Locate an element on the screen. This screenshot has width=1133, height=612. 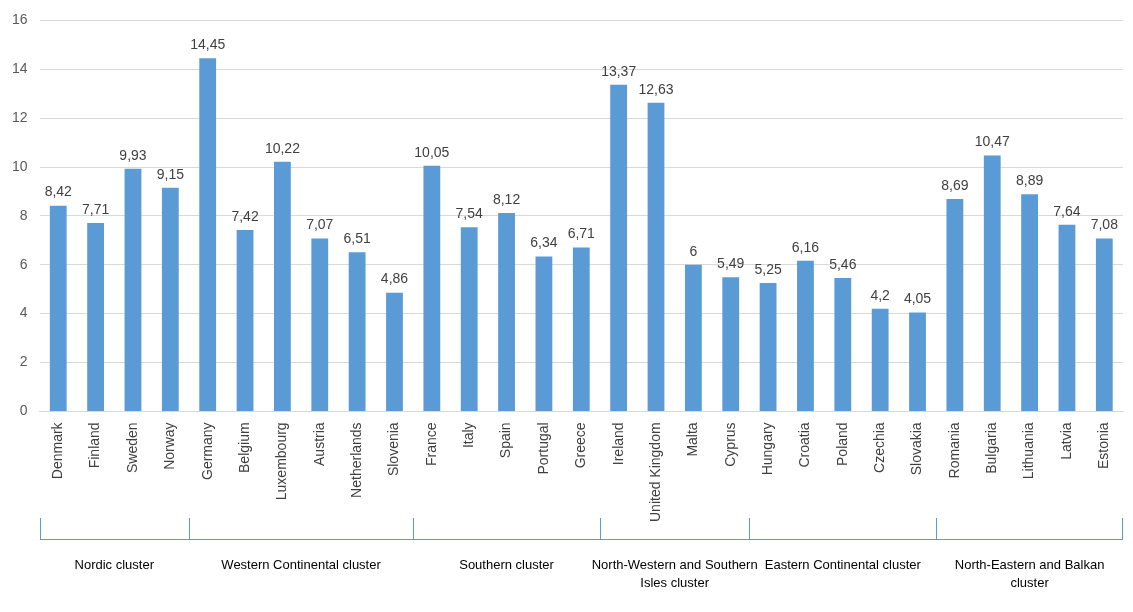
data-label: 4,2 is located at coordinates (880, 294).